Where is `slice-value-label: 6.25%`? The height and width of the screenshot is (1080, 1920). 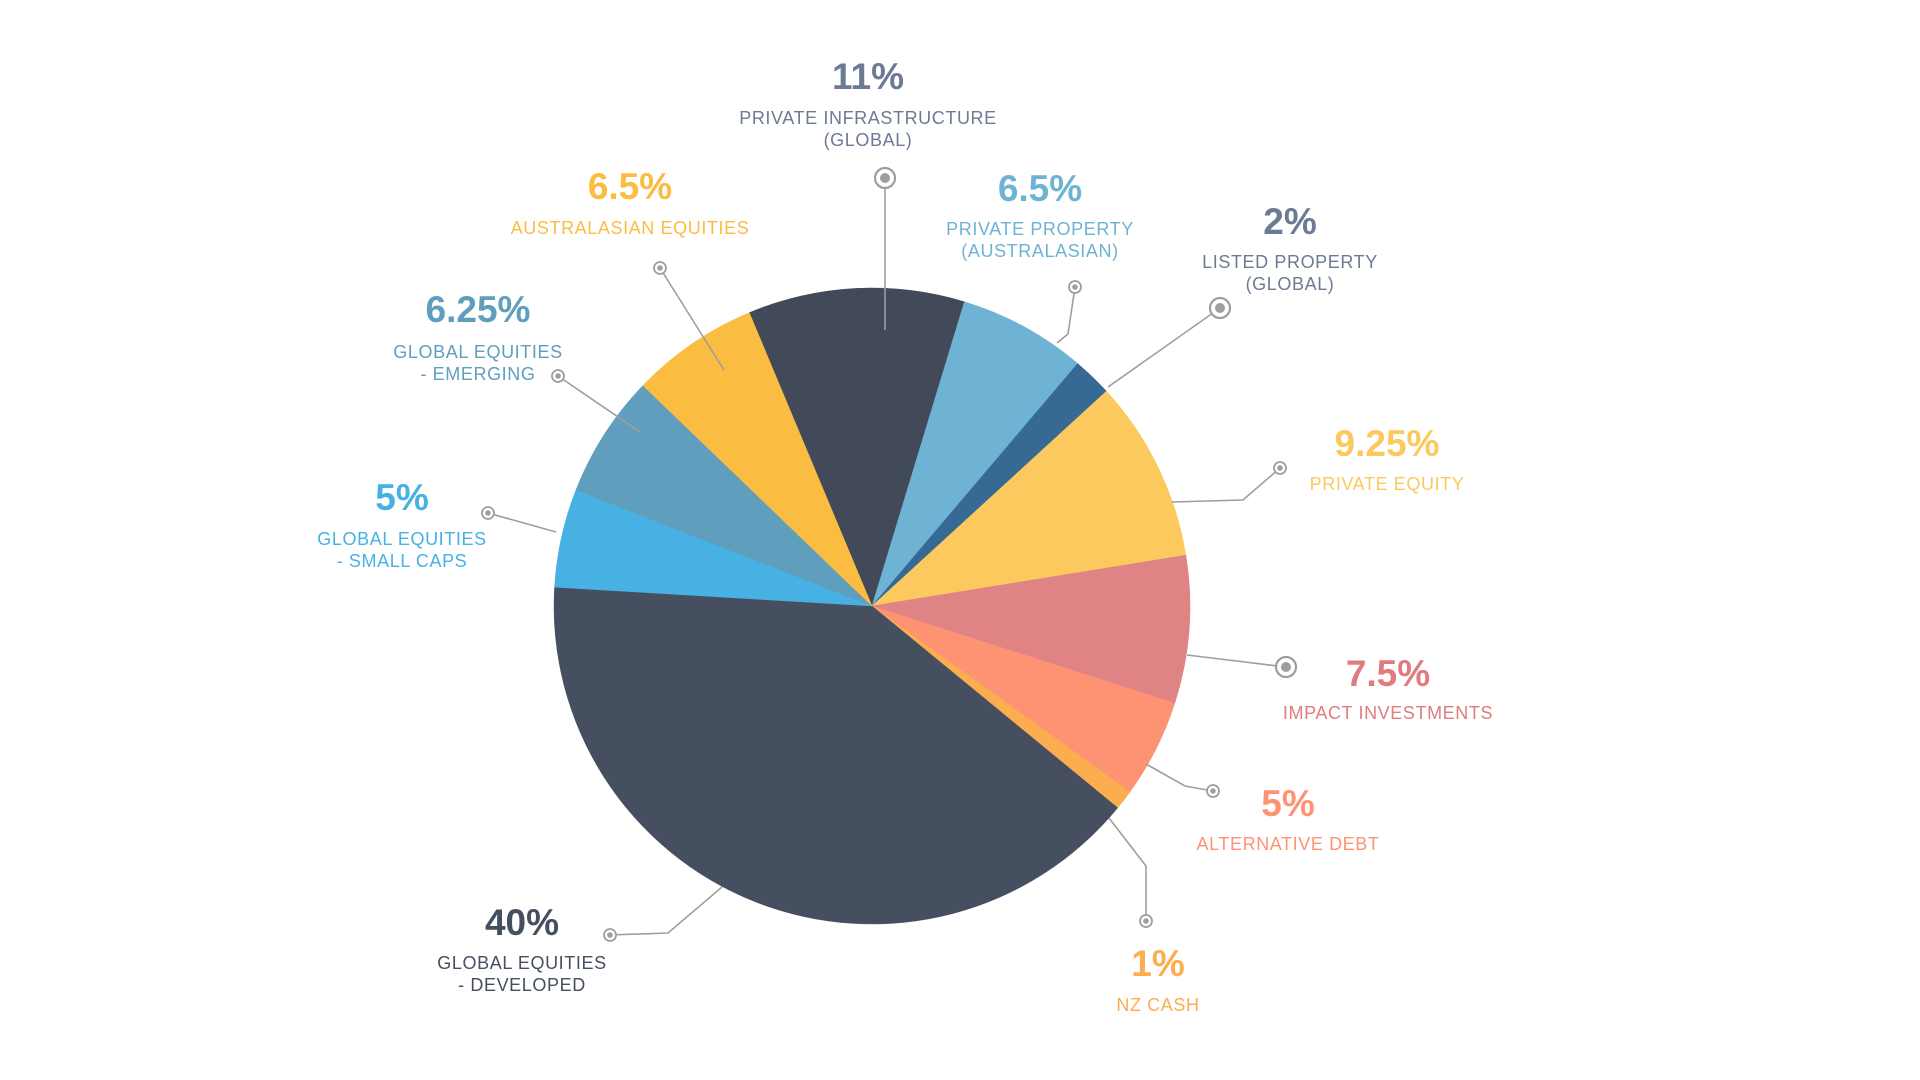 slice-value-label: 6.25% is located at coordinates (478, 309).